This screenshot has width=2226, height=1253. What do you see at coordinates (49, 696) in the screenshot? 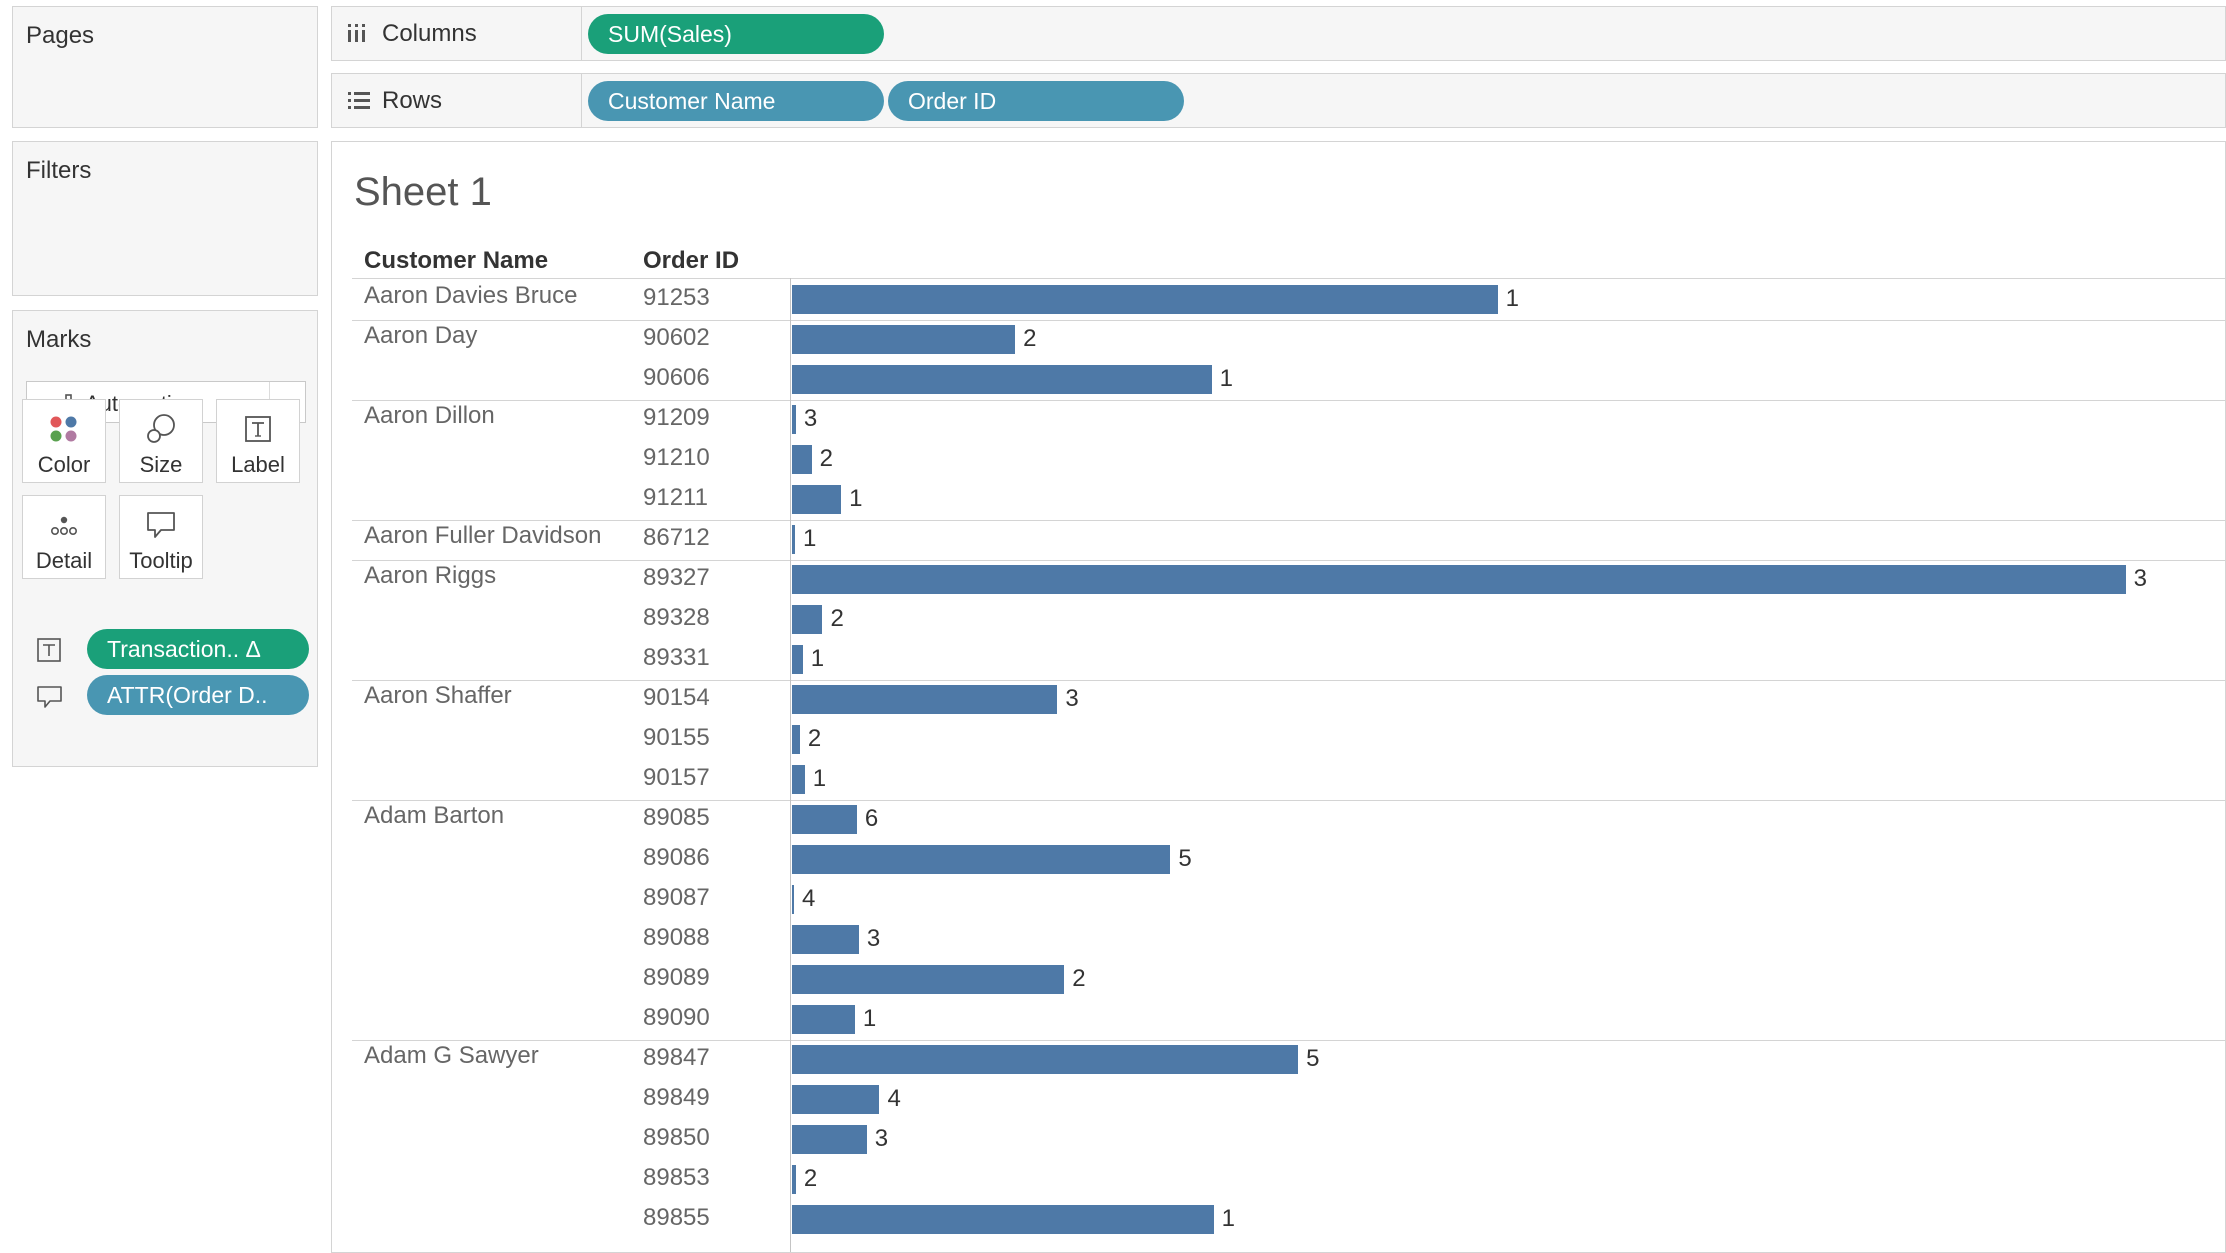
I see `tooltip-icon` at bounding box center [49, 696].